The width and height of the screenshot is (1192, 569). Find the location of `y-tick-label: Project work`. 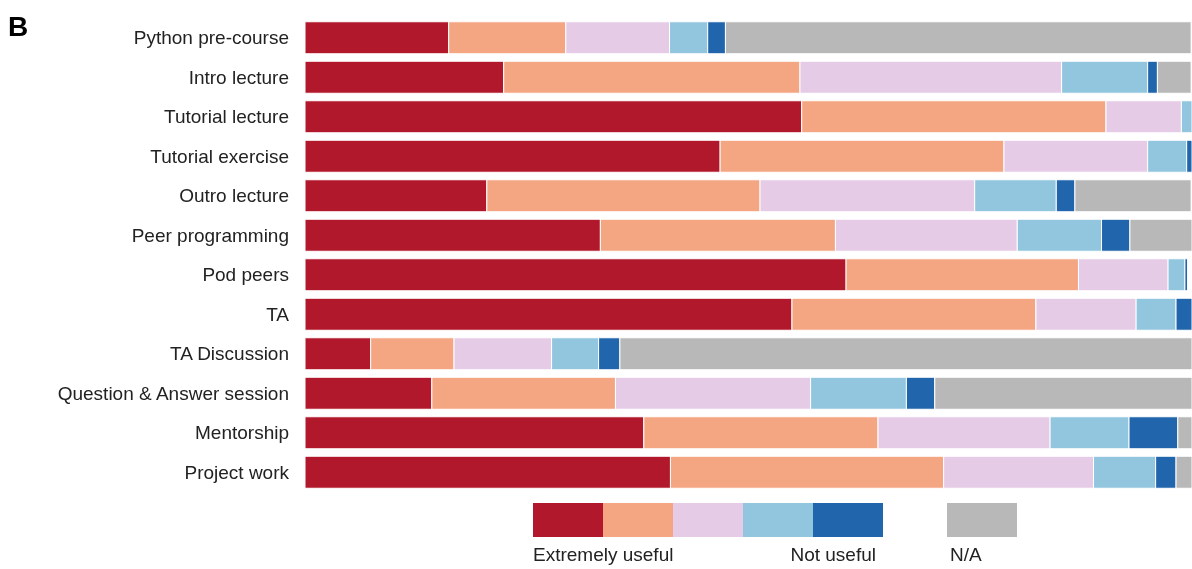

y-tick-label: Project work is located at coordinates (237, 472).